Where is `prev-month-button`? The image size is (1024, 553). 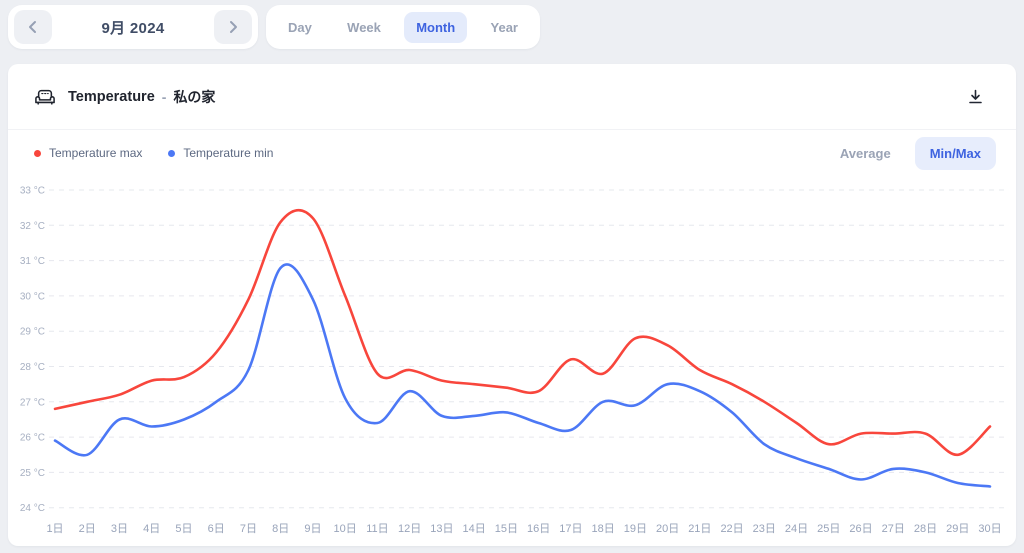
prev-month-button is located at coordinates (33, 27).